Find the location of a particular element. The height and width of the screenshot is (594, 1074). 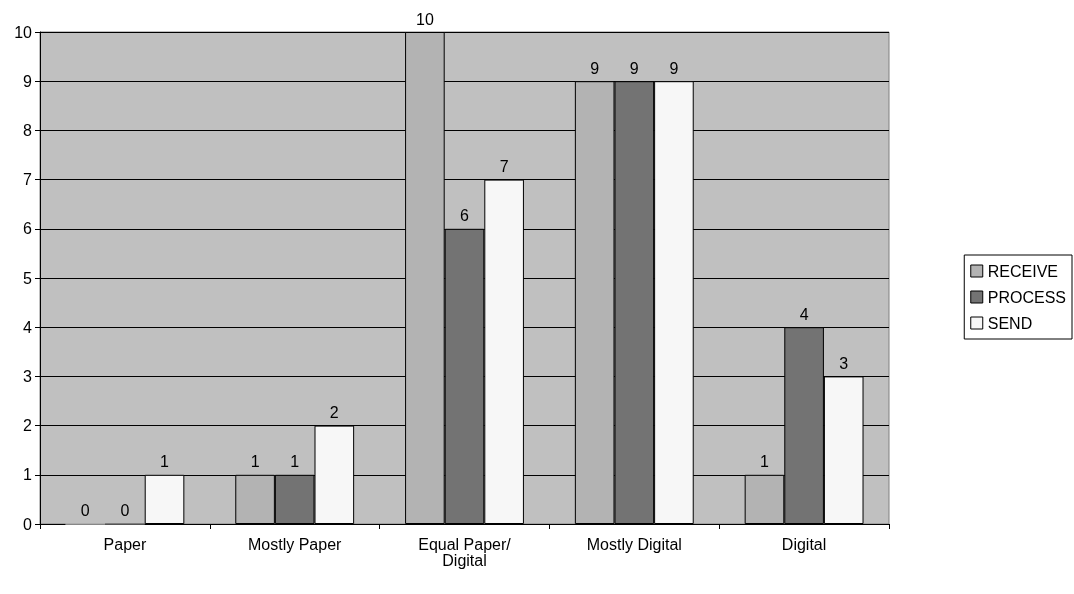

y-tick-label: 10 is located at coordinates (23, 32).